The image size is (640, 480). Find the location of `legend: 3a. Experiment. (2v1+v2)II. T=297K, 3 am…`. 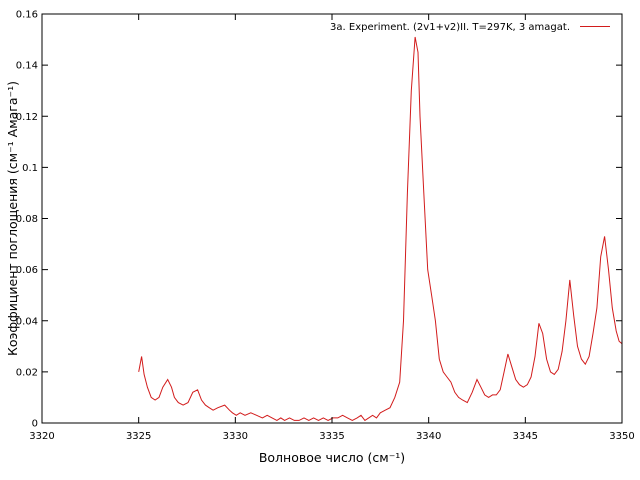

legend: 3a. Experiment. (2v1+v2)II. T=297K, 3 am… is located at coordinates (470, 27).